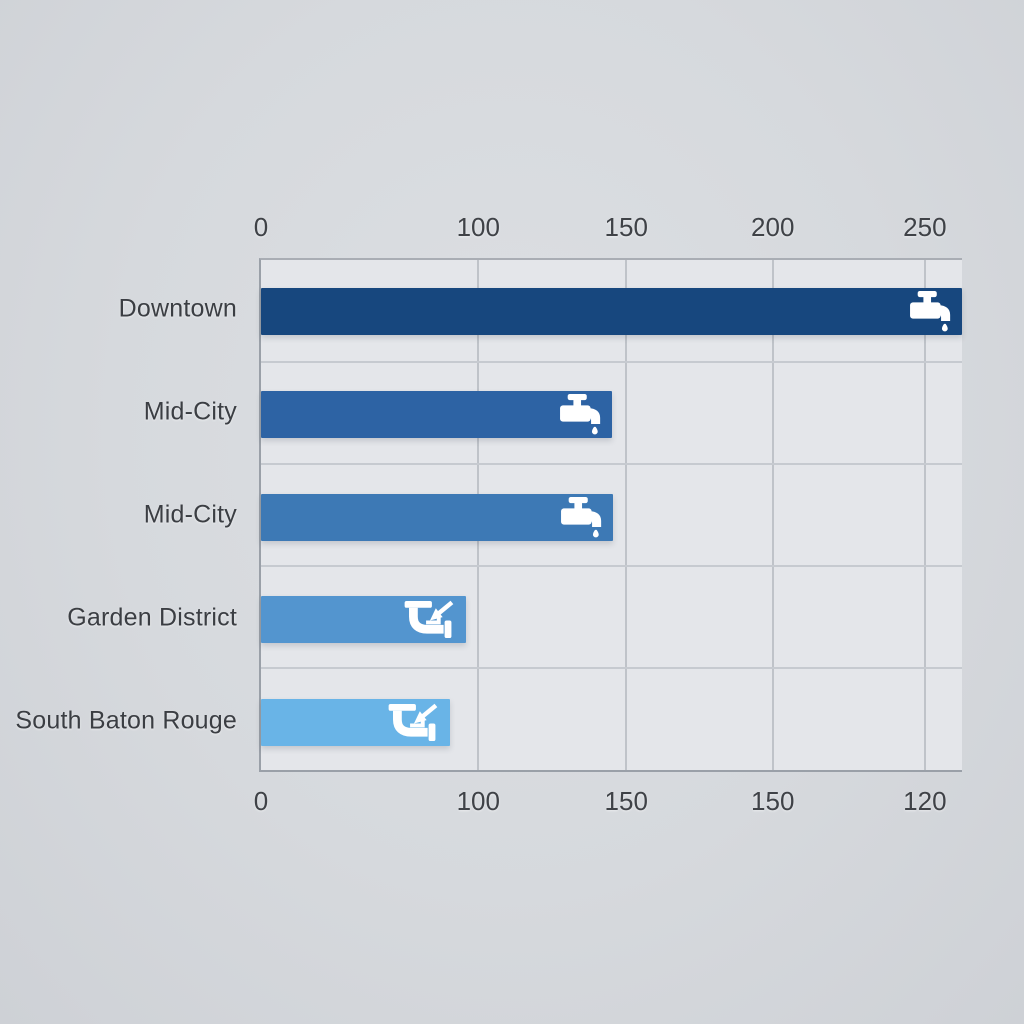 This screenshot has width=1024, height=1024. What do you see at coordinates (478, 801) in the screenshot?
I see `bottom-axis-tick: 100` at bounding box center [478, 801].